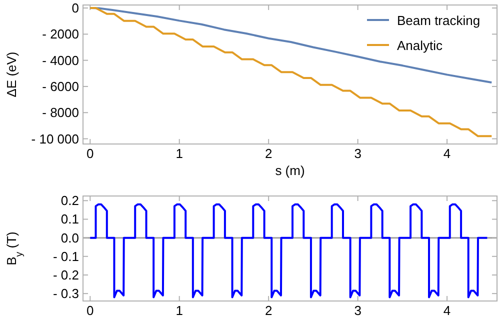  Describe the element at coordinates (60, 34) in the screenshot. I see `y-tick-label: - 2000` at that location.